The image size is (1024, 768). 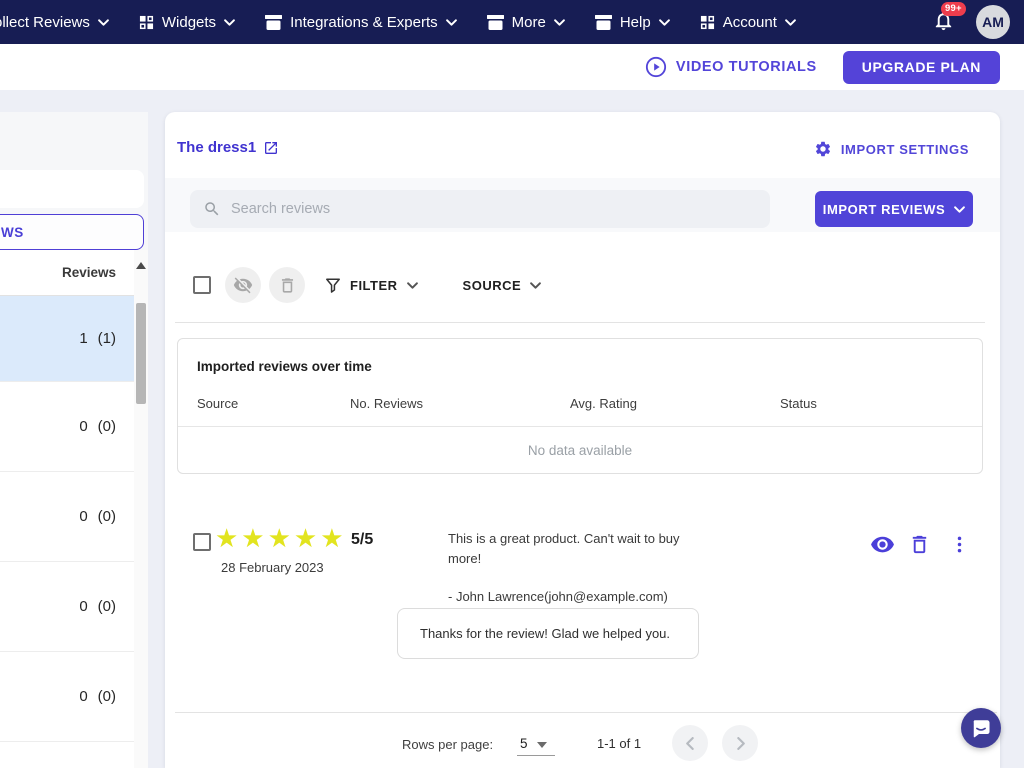 I want to click on import-settings-button: IMPORT SETTINGS, so click(x=891, y=149).